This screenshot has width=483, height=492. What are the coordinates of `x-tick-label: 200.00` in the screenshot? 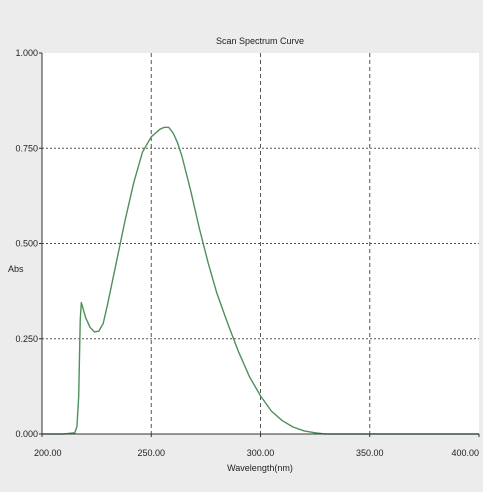 It's located at (48, 453).